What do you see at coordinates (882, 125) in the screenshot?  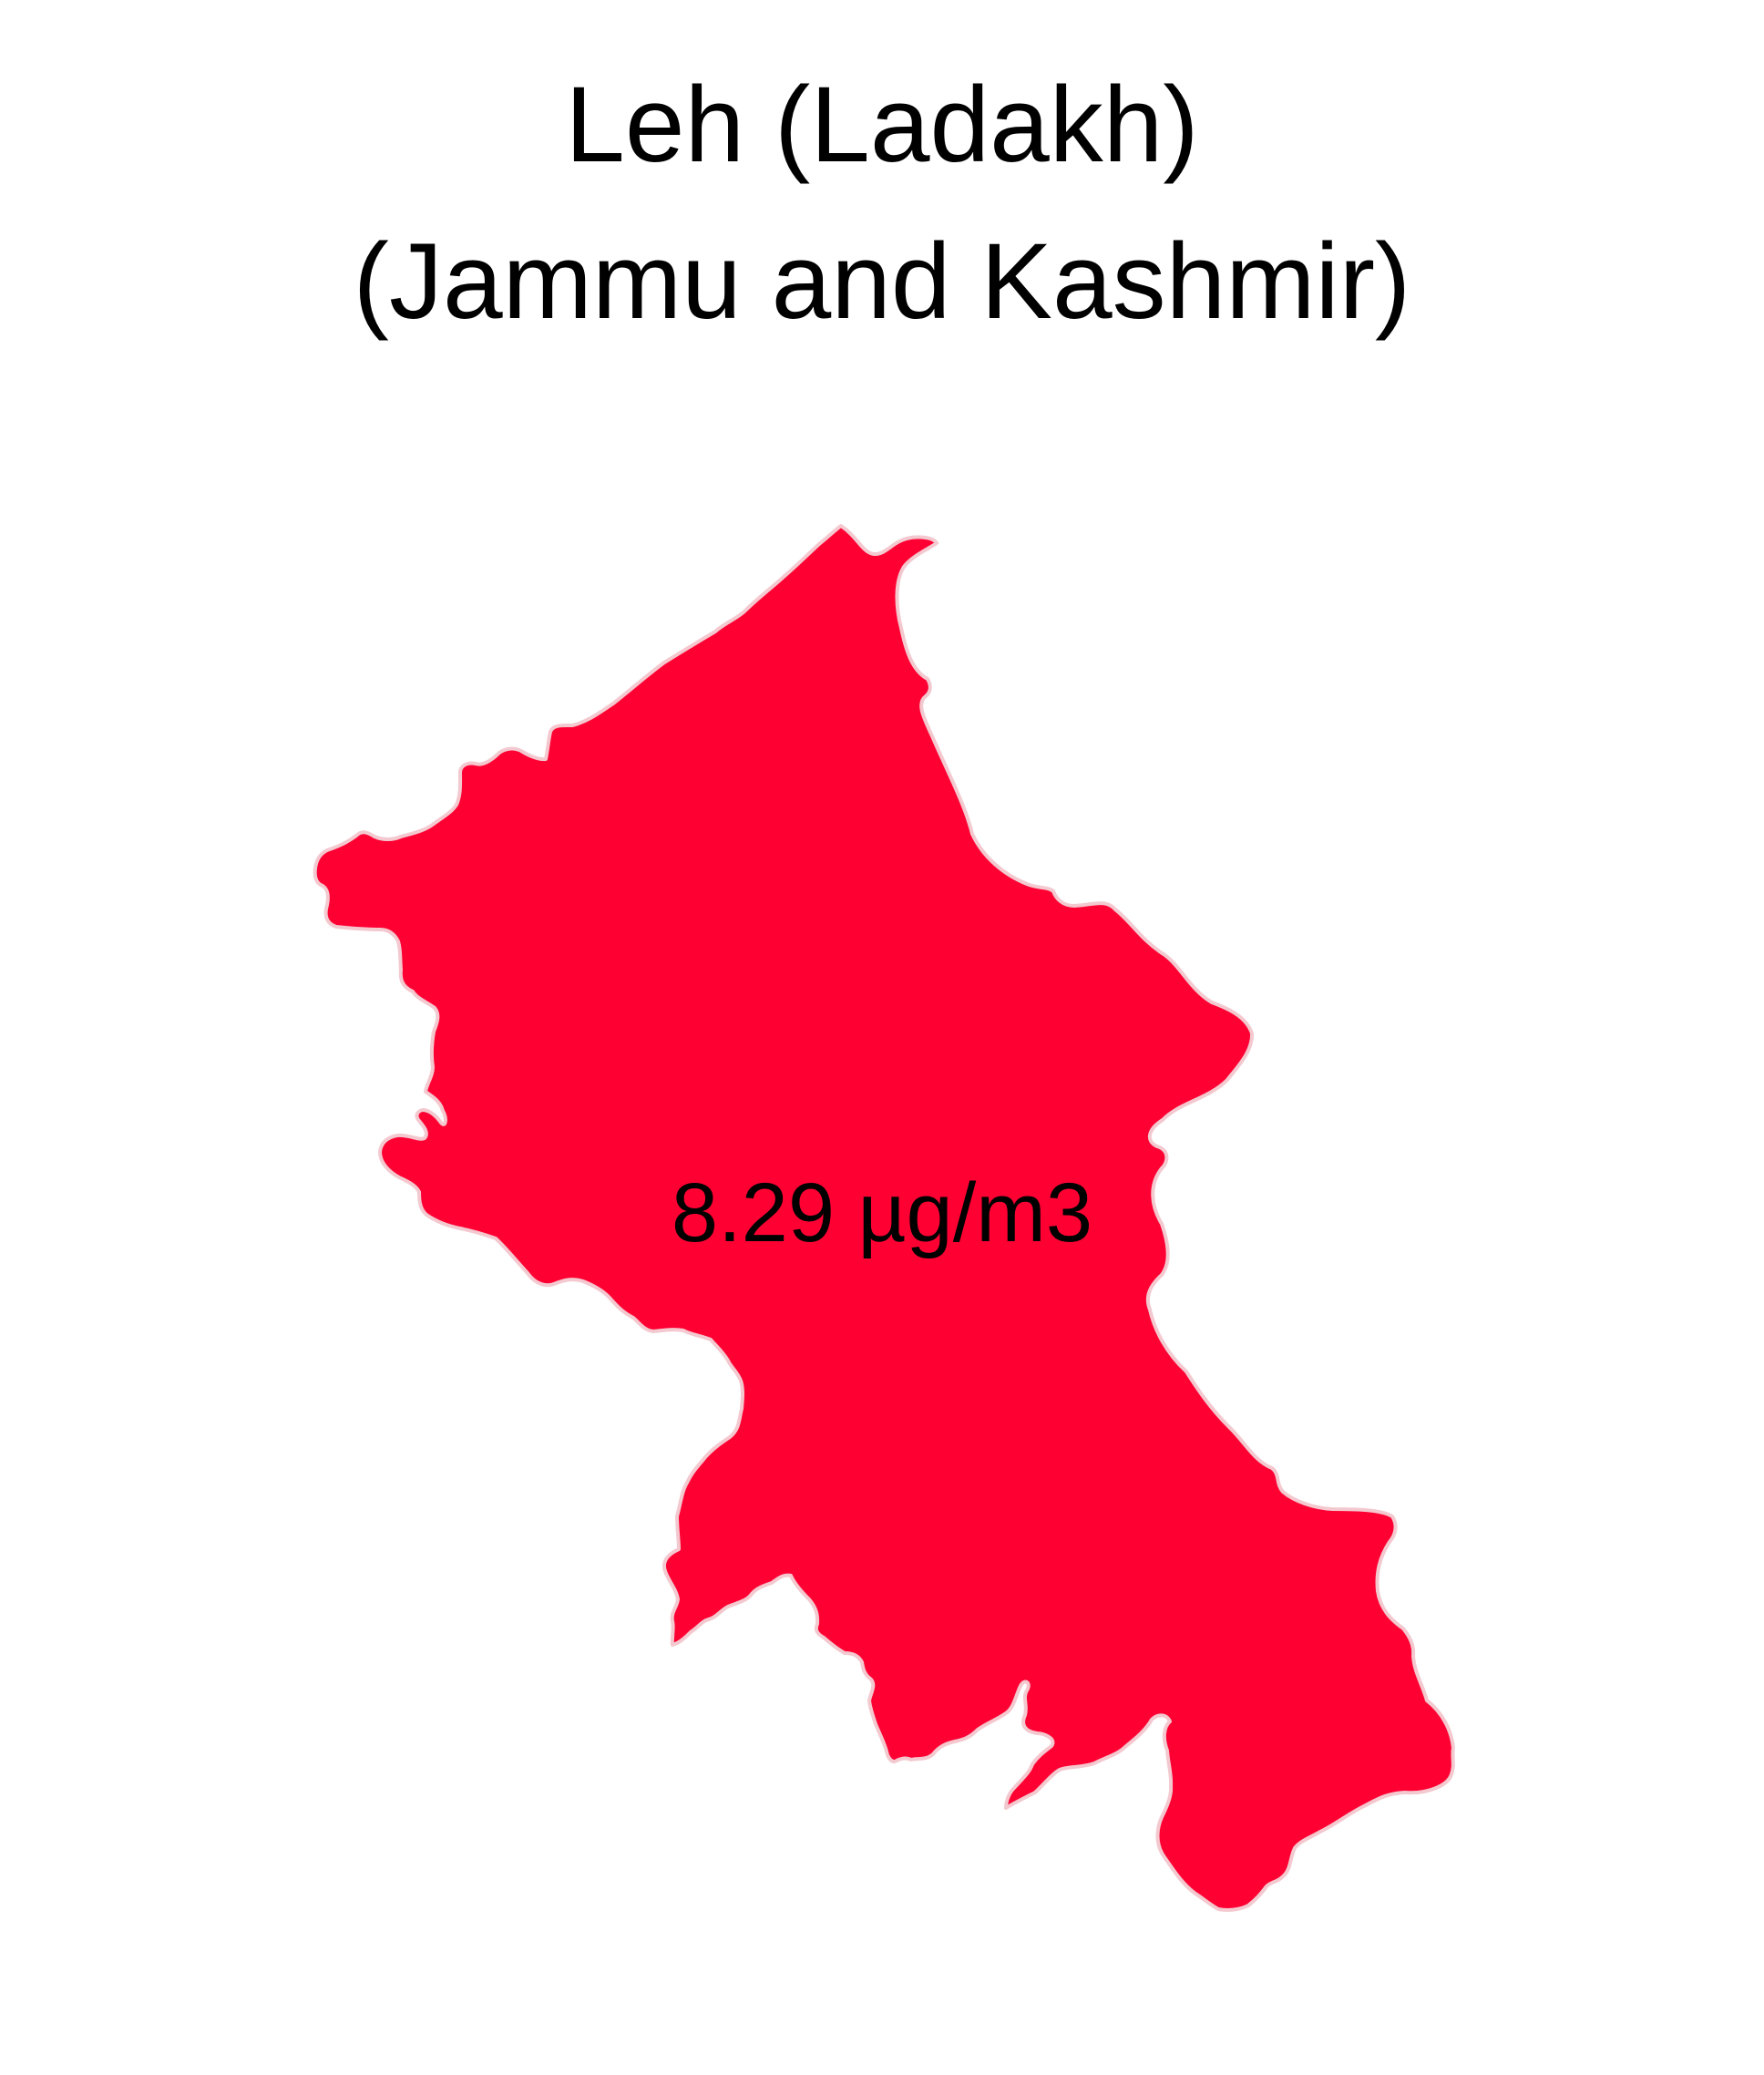 I see `map-title-line-1: Leh (Ladakh)` at bounding box center [882, 125].